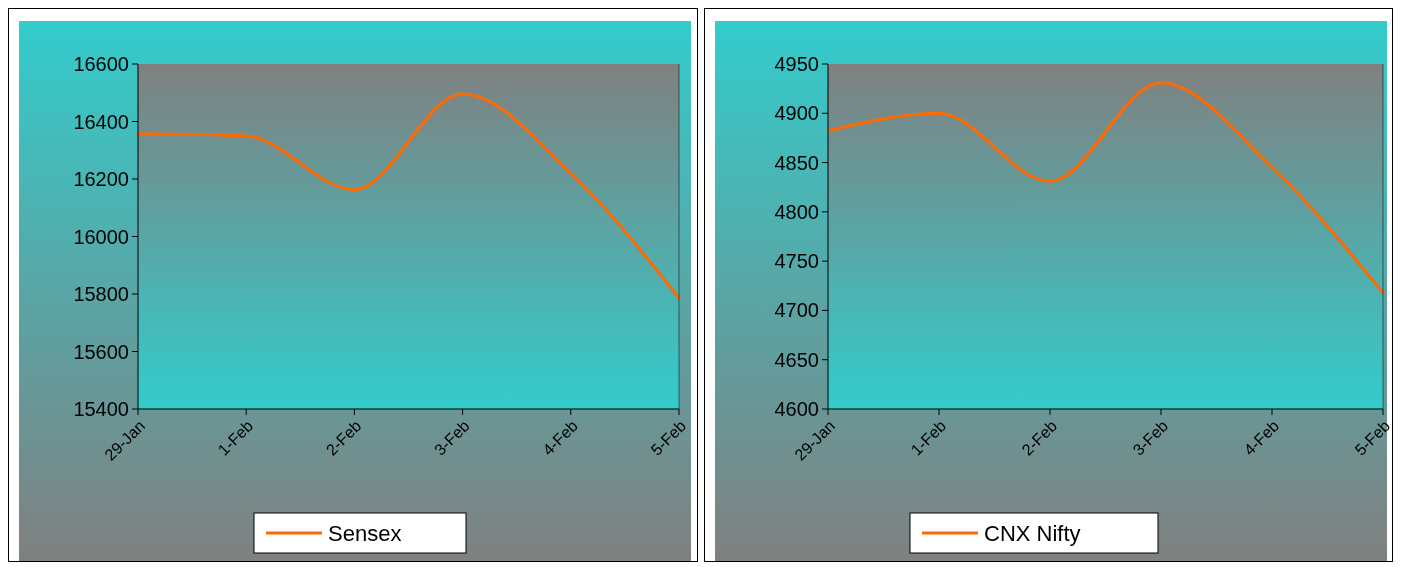 This screenshot has height=567, width=1401. What do you see at coordinates (796, 162) in the screenshot?
I see `y-tick-label: 4850` at bounding box center [796, 162].